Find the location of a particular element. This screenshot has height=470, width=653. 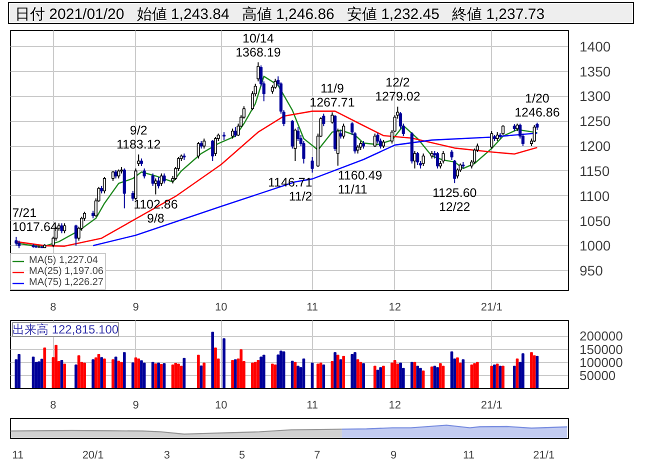

y-tick-label: 1350 is located at coordinates (595, 71).